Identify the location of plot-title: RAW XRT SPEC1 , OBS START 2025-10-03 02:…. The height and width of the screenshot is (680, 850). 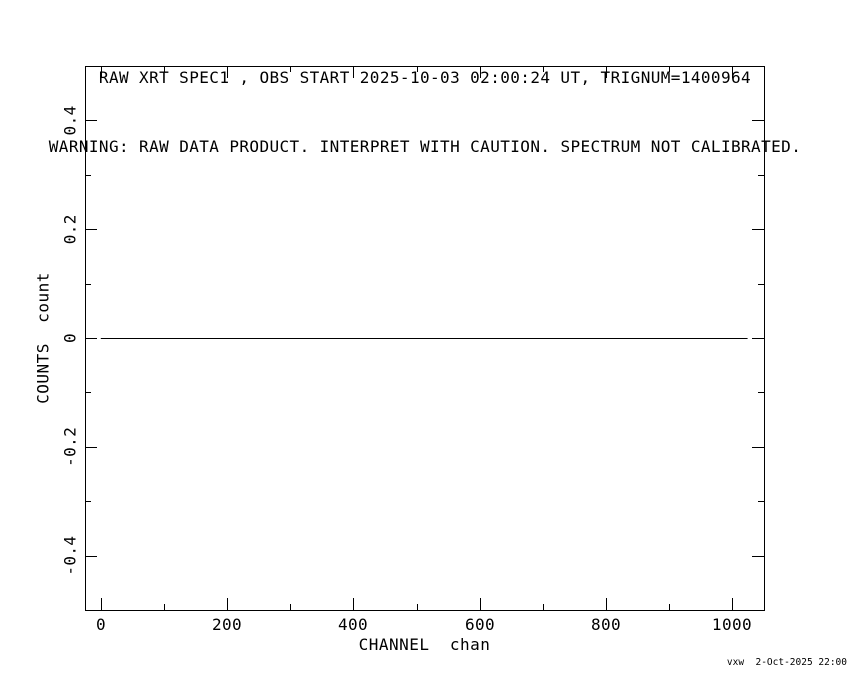
(425, 77).